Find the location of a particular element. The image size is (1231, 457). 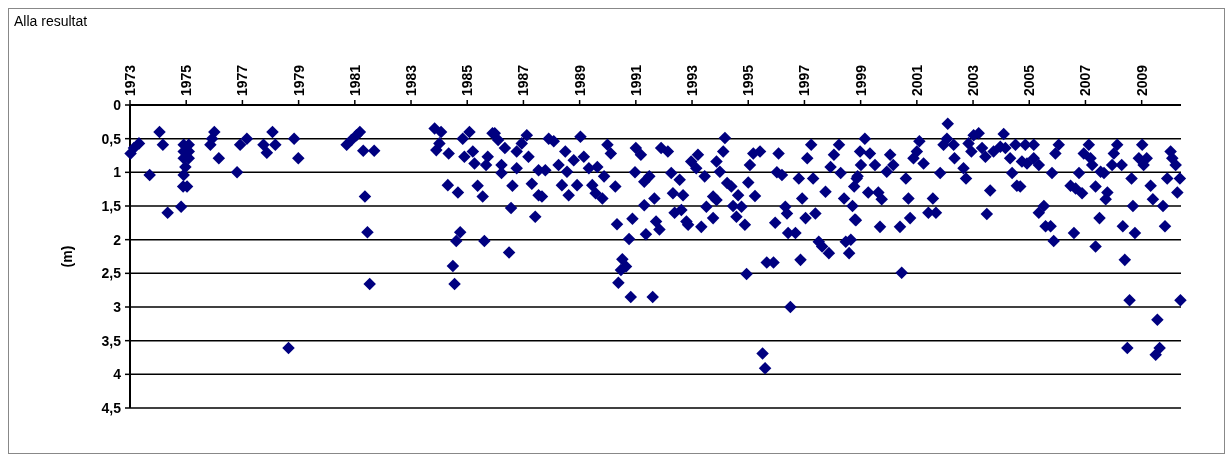

y-tick-label: 2,5 is located at coordinates (111, 273).